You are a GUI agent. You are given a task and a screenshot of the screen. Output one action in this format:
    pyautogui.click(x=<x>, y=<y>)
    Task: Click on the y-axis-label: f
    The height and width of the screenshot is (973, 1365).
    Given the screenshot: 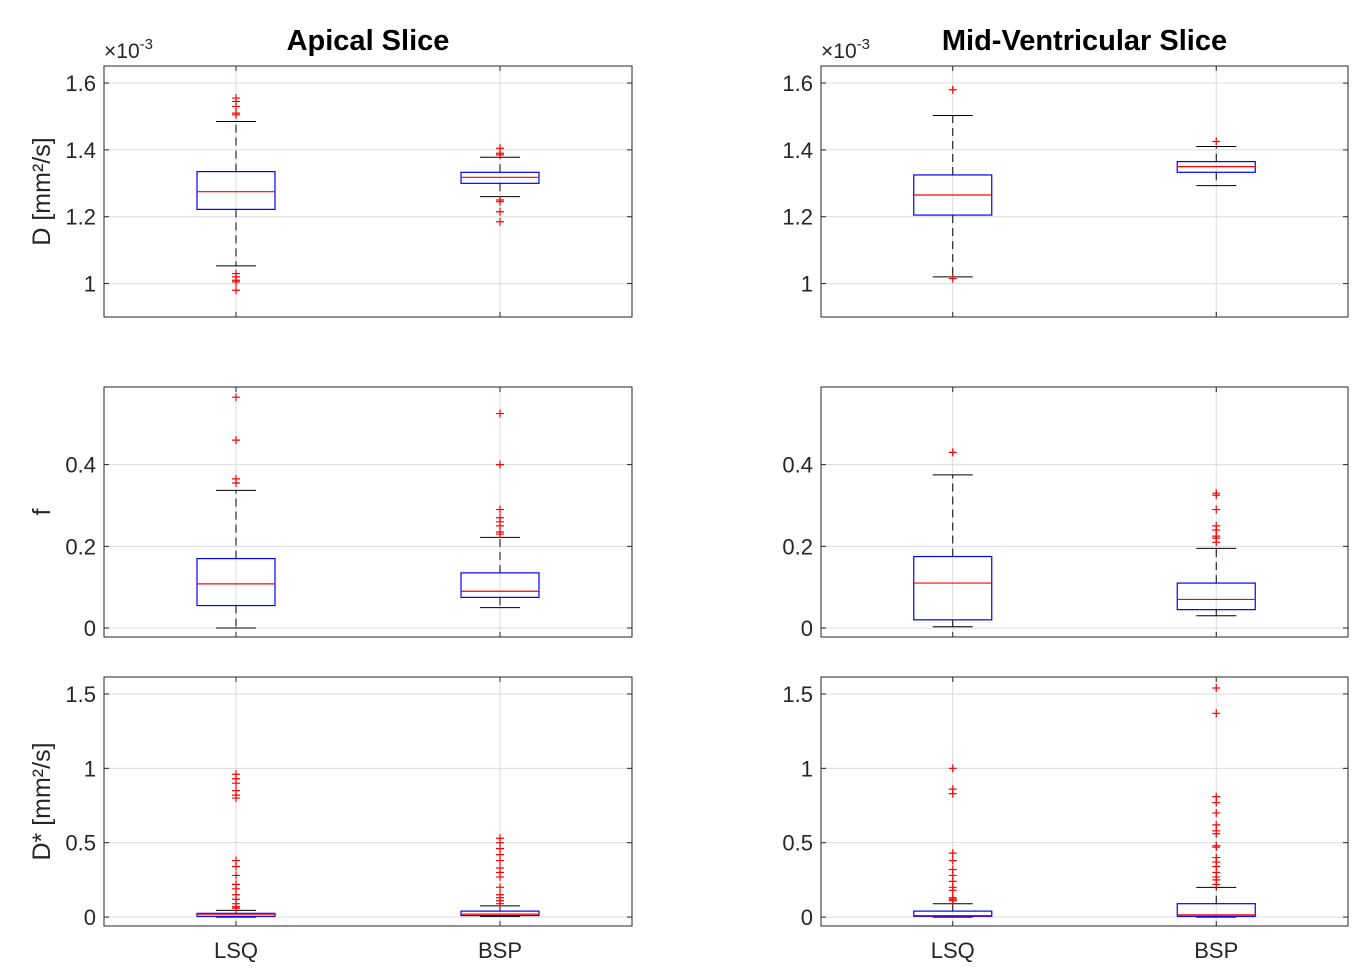 What is the action you would take?
    pyautogui.click(x=42, y=511)
    